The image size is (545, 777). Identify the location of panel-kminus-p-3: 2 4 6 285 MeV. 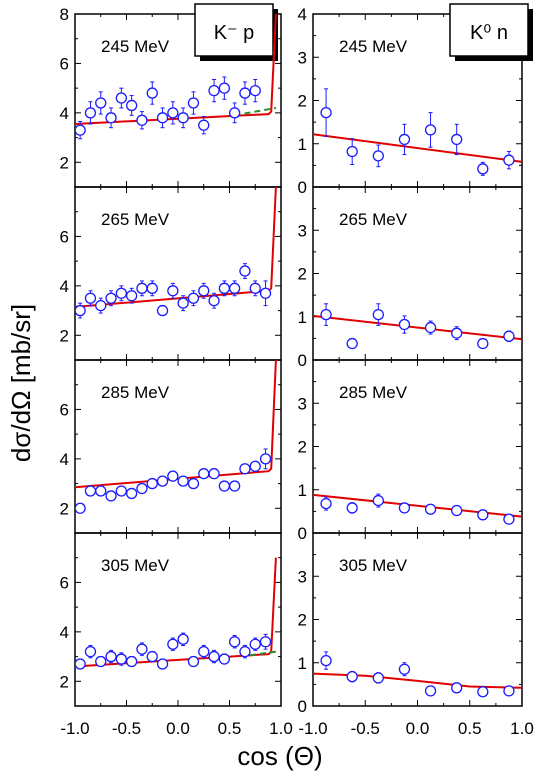
(171, 446).